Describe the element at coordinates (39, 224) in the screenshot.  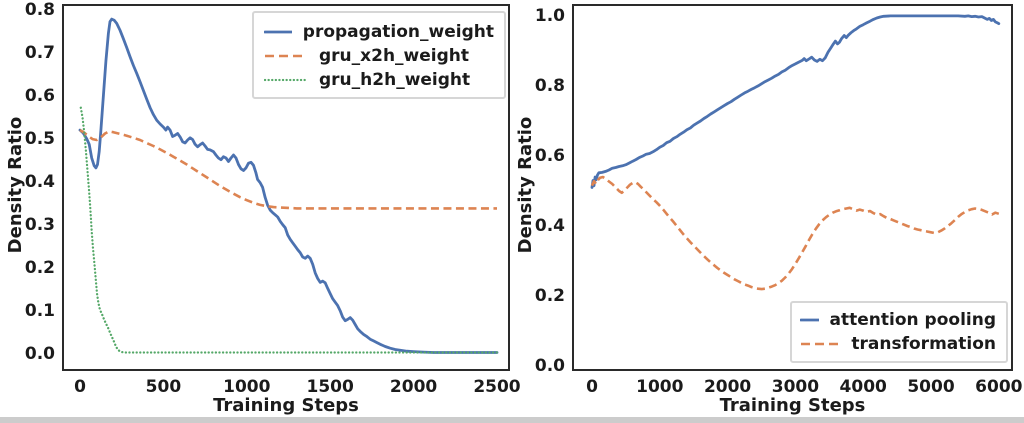
I see `y-tick-label: 0.3` at that location.